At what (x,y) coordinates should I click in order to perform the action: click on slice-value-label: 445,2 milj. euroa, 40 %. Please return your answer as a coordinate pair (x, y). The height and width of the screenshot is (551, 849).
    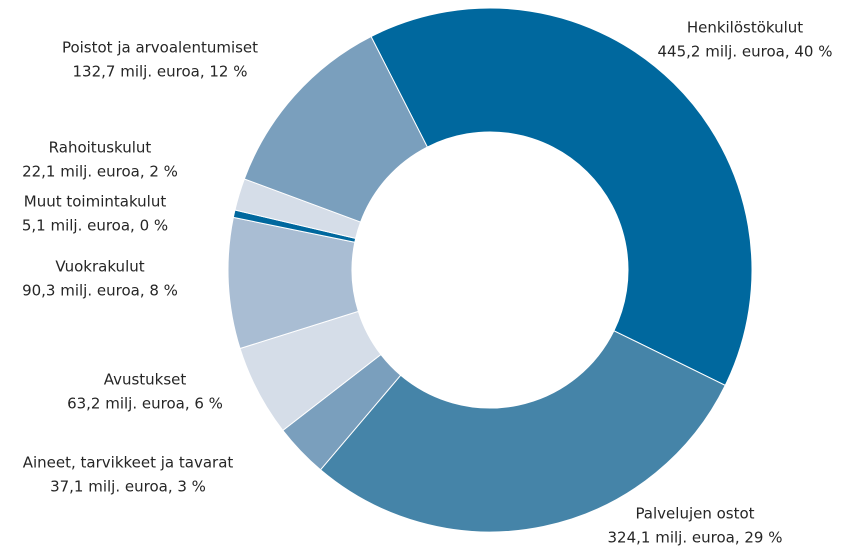
    Looking at the image, I should click on (745, 52).